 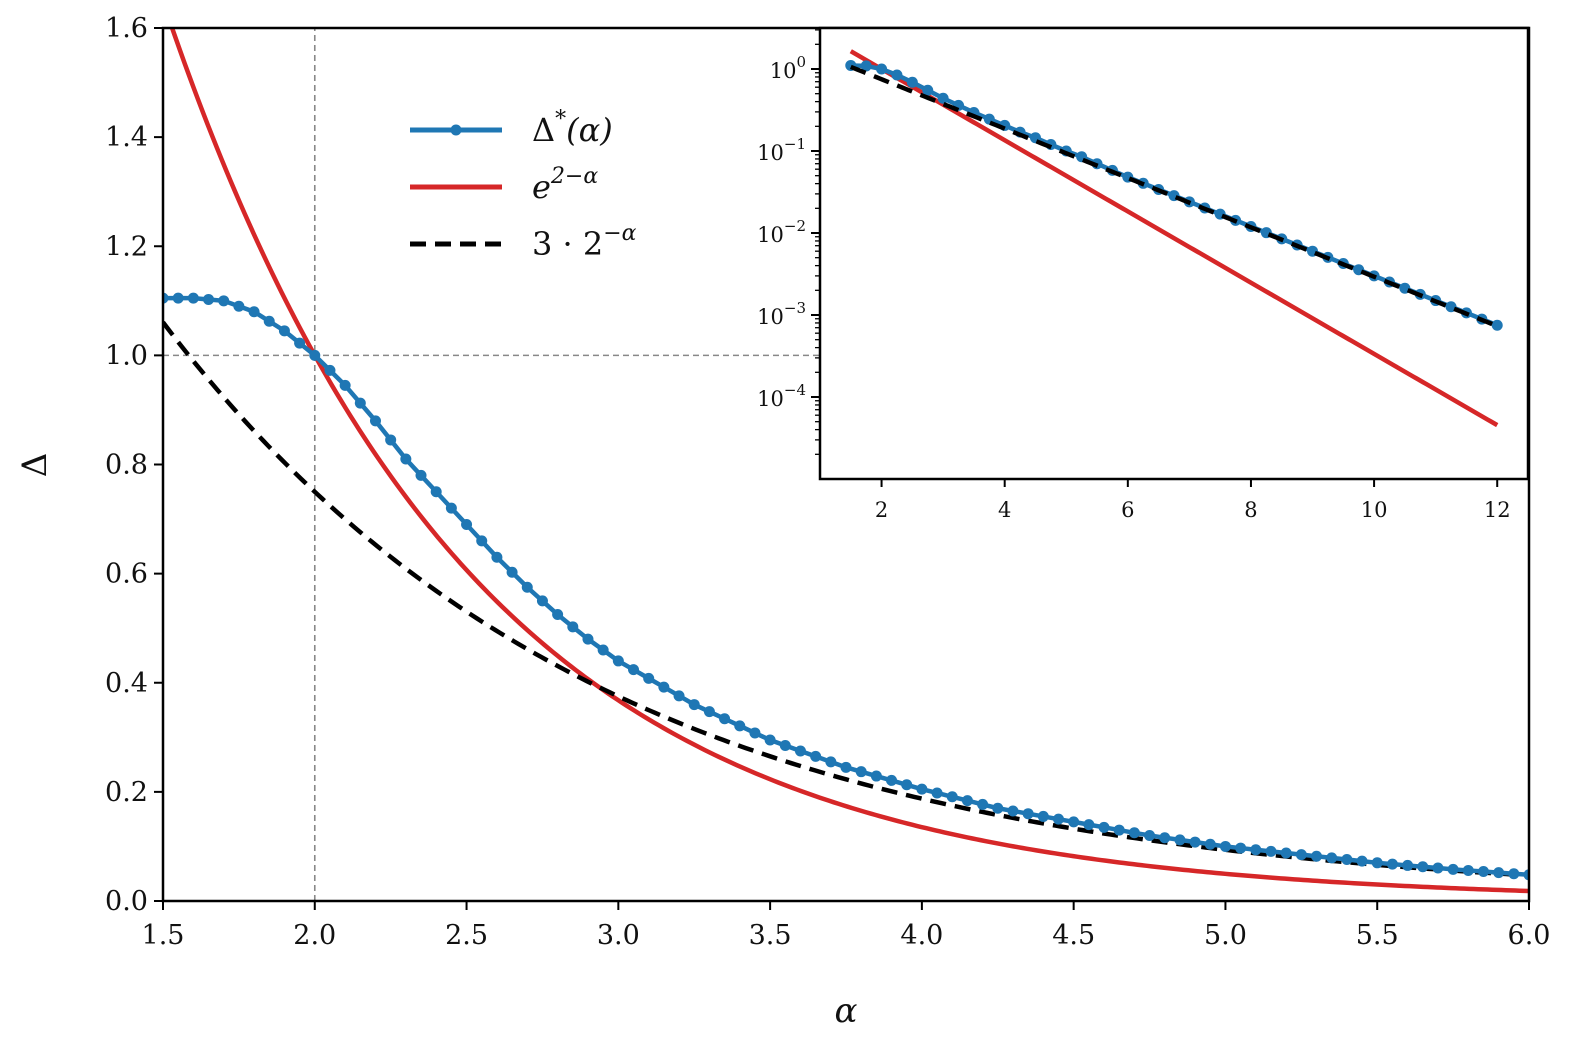 I want to click on y-tick-label: 1.4, so click(x=126, y=137).